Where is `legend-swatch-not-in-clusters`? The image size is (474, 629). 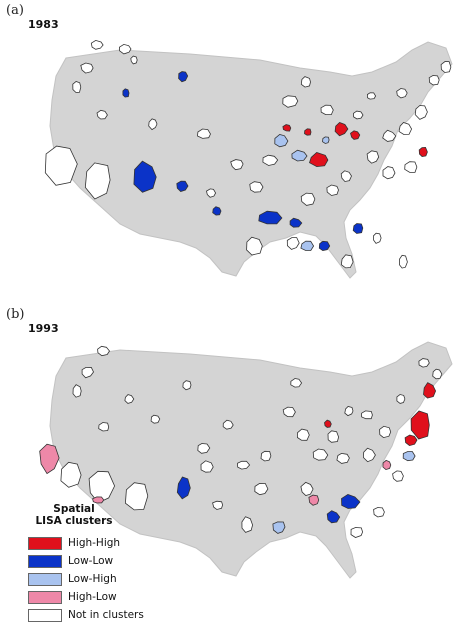 legend-swatch-not-in-clusters is located at coordinates (45, 615).